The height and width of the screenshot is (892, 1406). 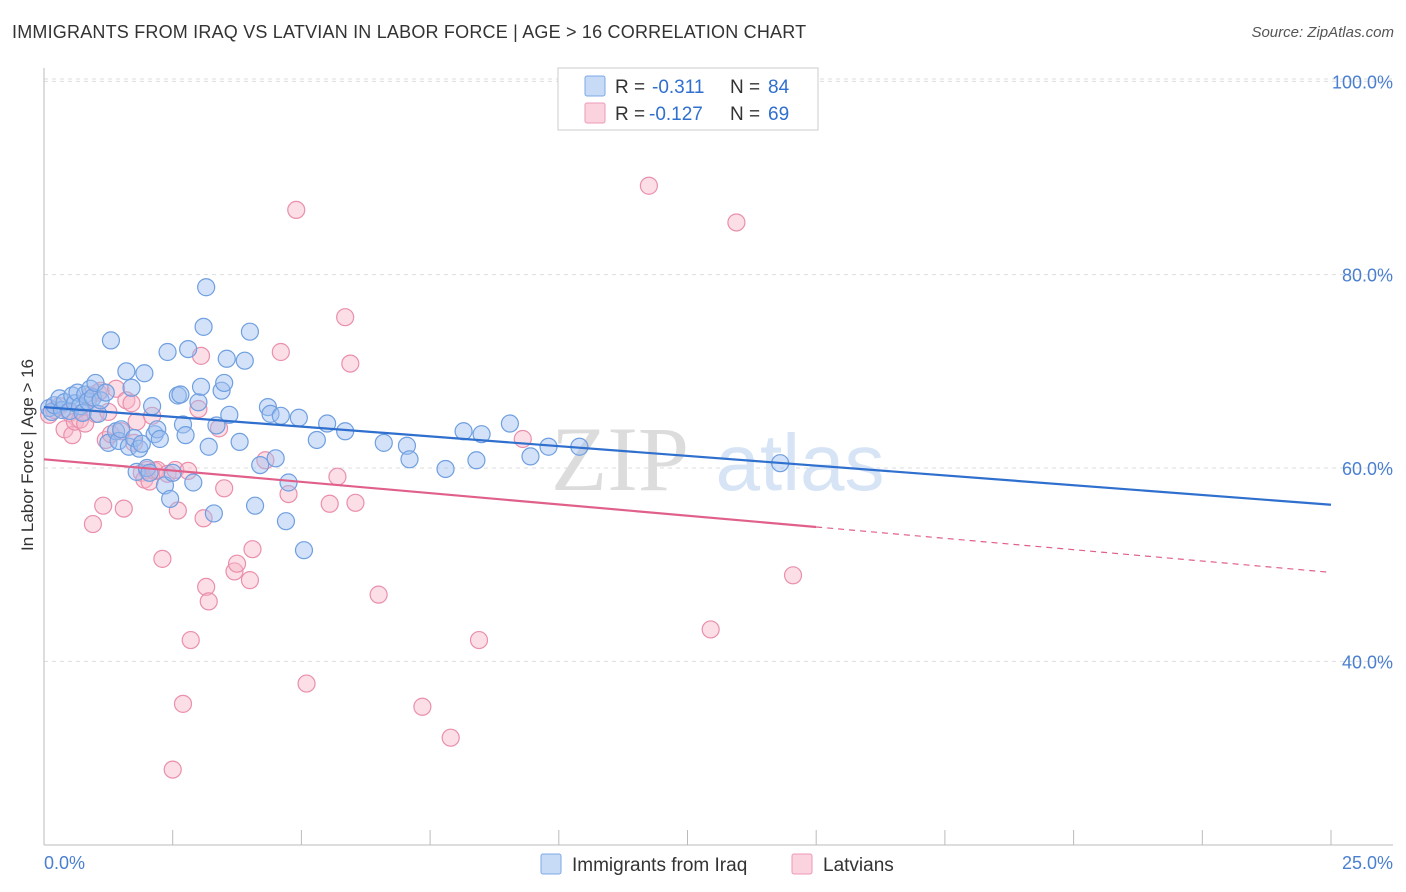 I want to click on latvians-trend-line, so click(x=430, y=493).